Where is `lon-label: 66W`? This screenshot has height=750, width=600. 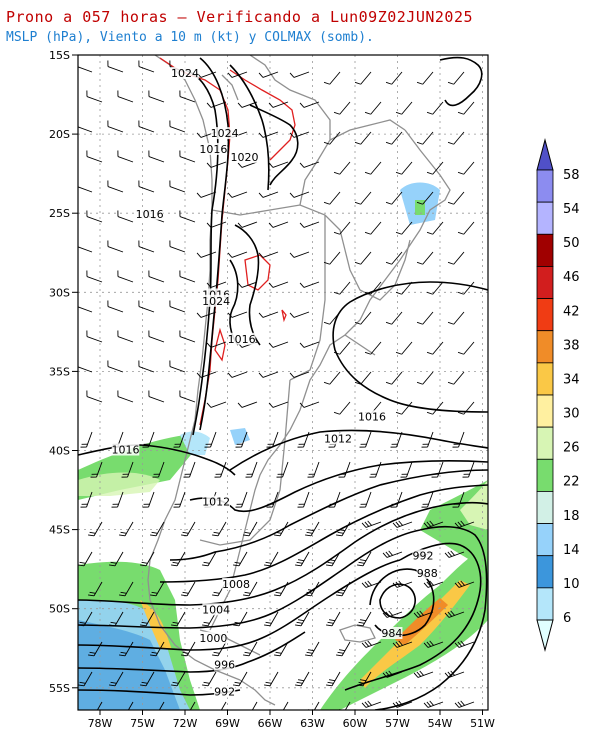 lon-label: 66W is located at coordinates (270, 723).